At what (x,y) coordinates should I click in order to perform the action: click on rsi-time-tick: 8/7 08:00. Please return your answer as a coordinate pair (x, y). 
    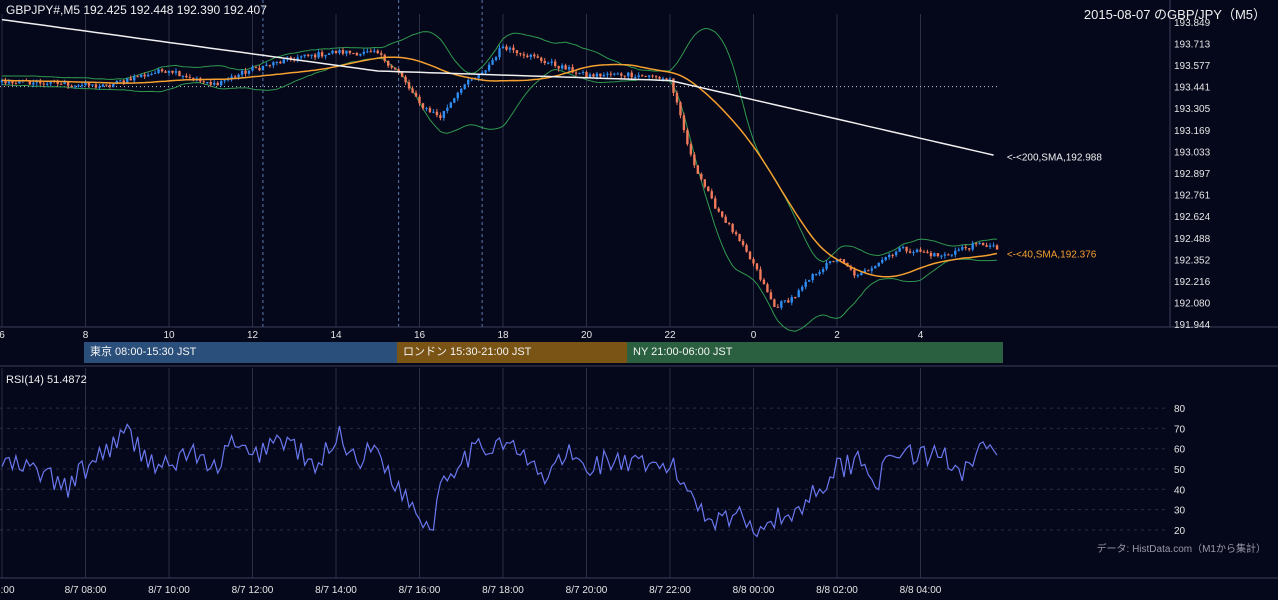
    Looking at the image, I should click on (86, 590).